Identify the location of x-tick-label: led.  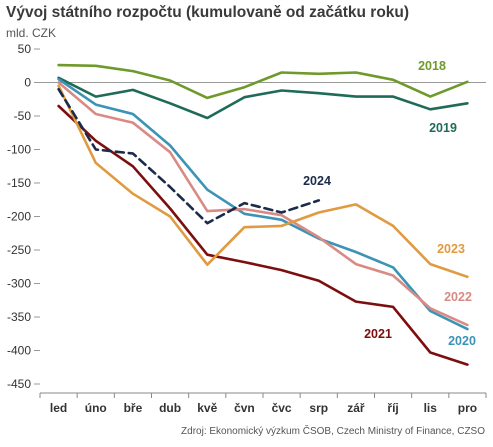
(58, 408).